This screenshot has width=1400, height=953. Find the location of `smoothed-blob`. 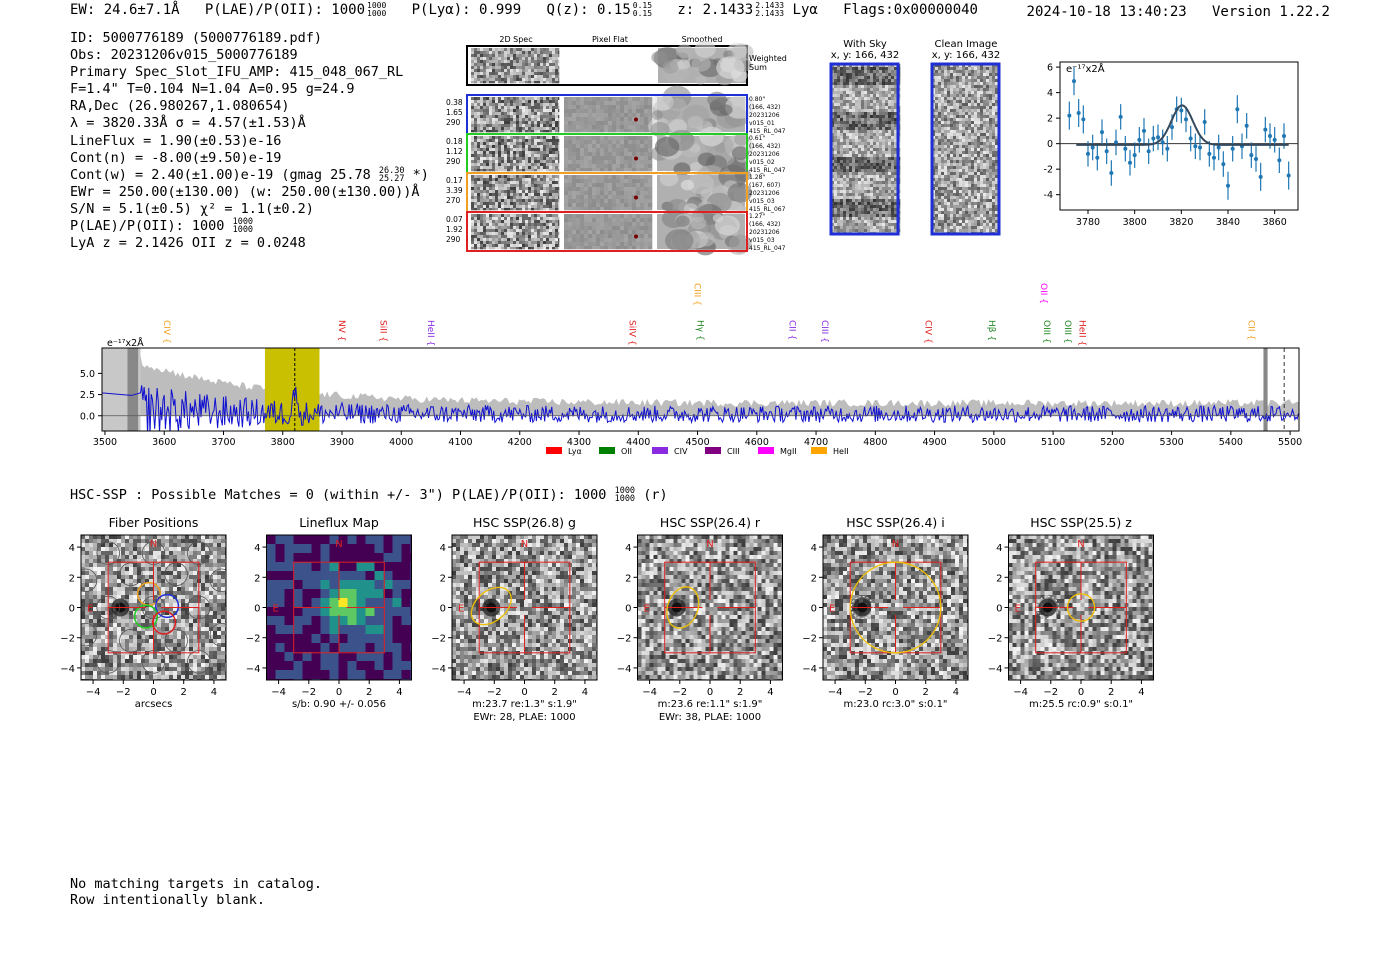

smoothed-blob is located at coordinates (700, 183).